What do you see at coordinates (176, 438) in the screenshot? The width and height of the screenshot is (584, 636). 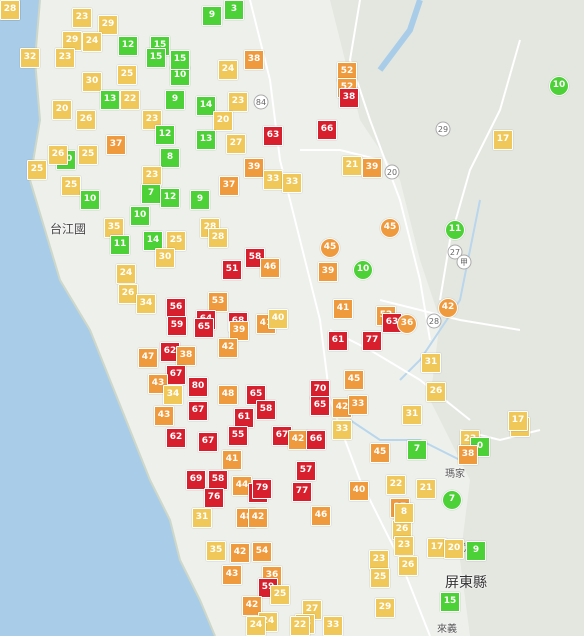 I see `aqi-marker: 62` at bounding box center [176, 438].